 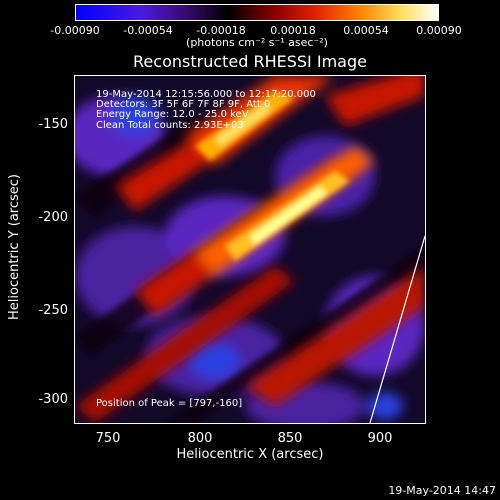 I want to click on colorbar-gradient, so click(x=257, y=12).